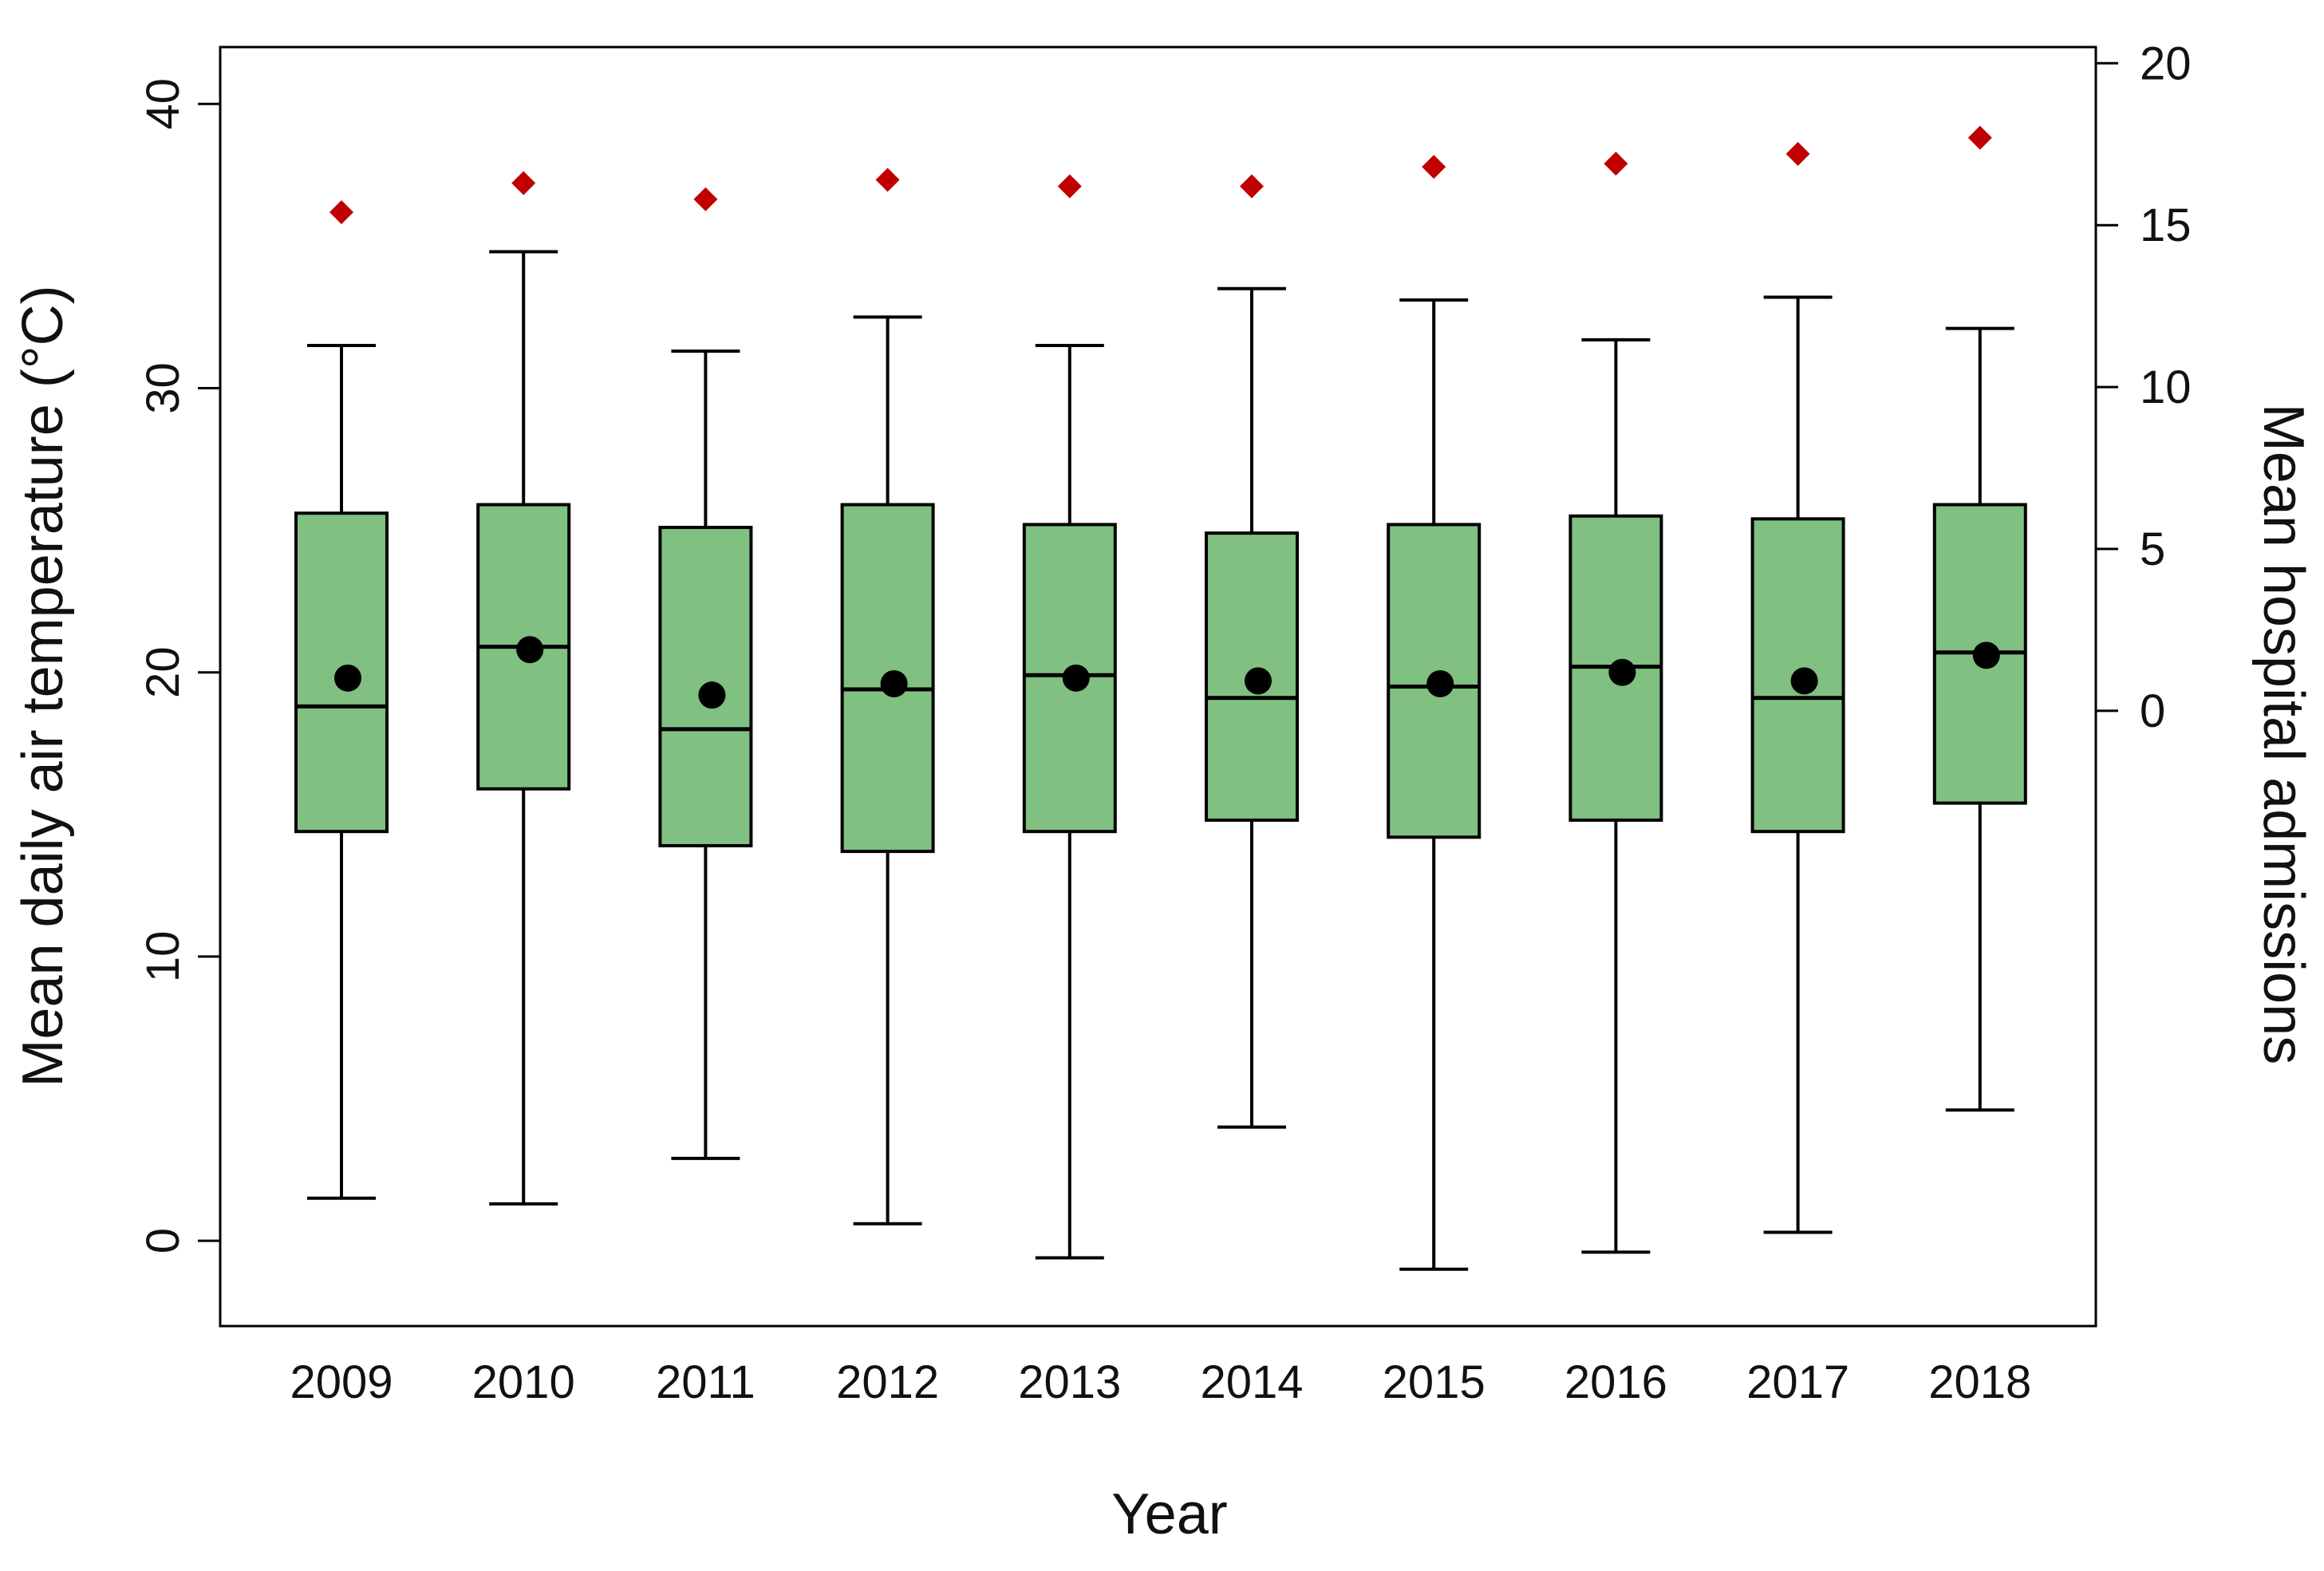  I want to click on left-y-axis-title: Mean daily air temperature (°C), so click(43, 686).